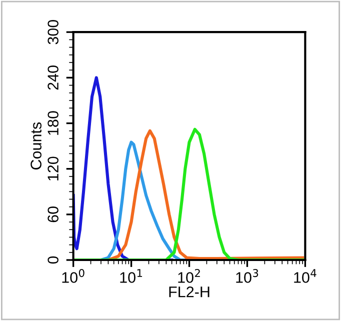  Describe the element at coordinates (189, 275) in the screenshot. I see `x-tick-label: 10$^{2}$` at that location.